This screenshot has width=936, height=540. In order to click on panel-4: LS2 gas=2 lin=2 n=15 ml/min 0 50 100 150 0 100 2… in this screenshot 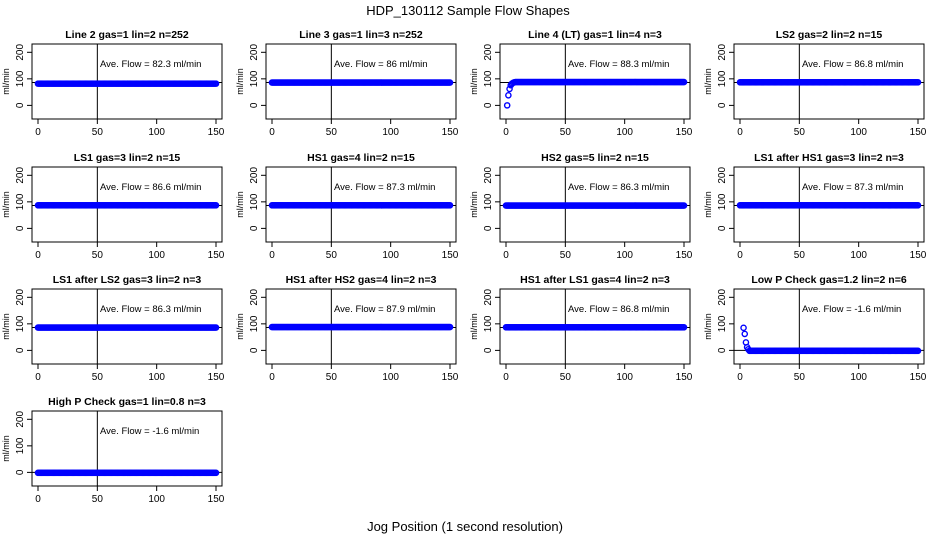, I will do `click(815, 83)`.